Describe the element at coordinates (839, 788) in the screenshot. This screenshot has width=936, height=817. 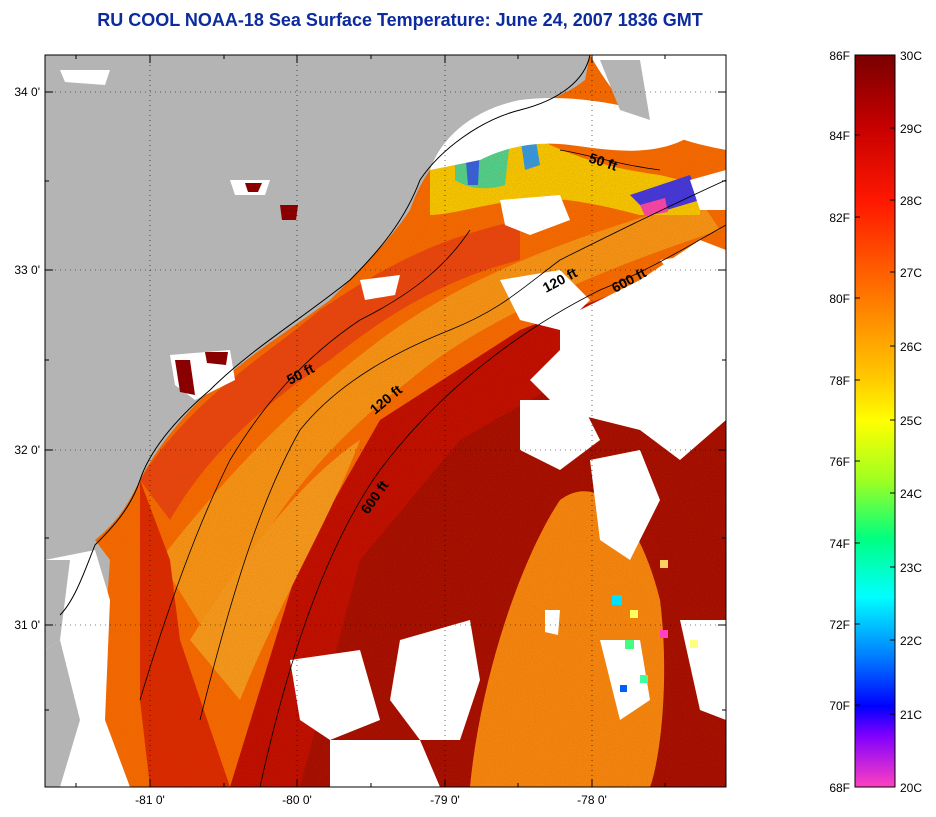
I see `cbar-f-68: 68F` at that location.